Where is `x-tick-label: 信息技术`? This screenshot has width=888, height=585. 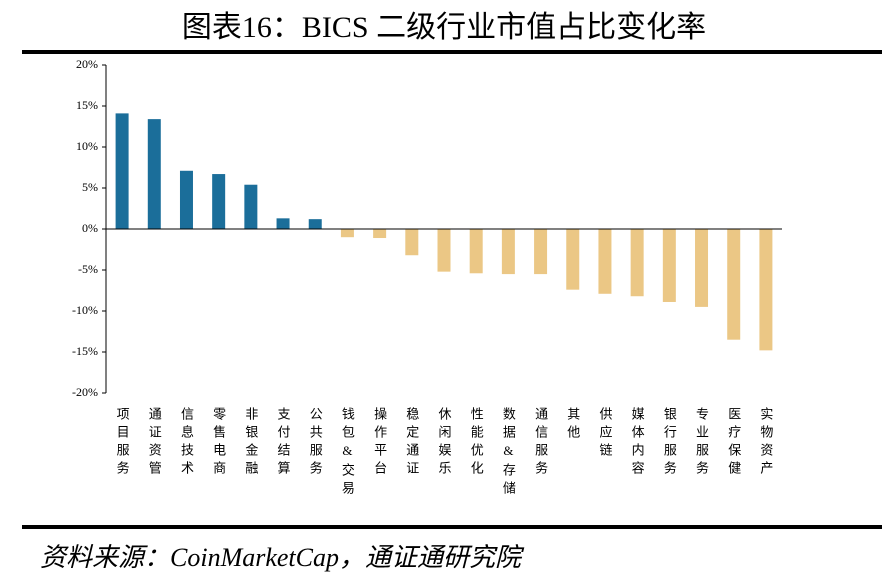
x-tick-label: 信息技术 is located at coordinates (186, 443).